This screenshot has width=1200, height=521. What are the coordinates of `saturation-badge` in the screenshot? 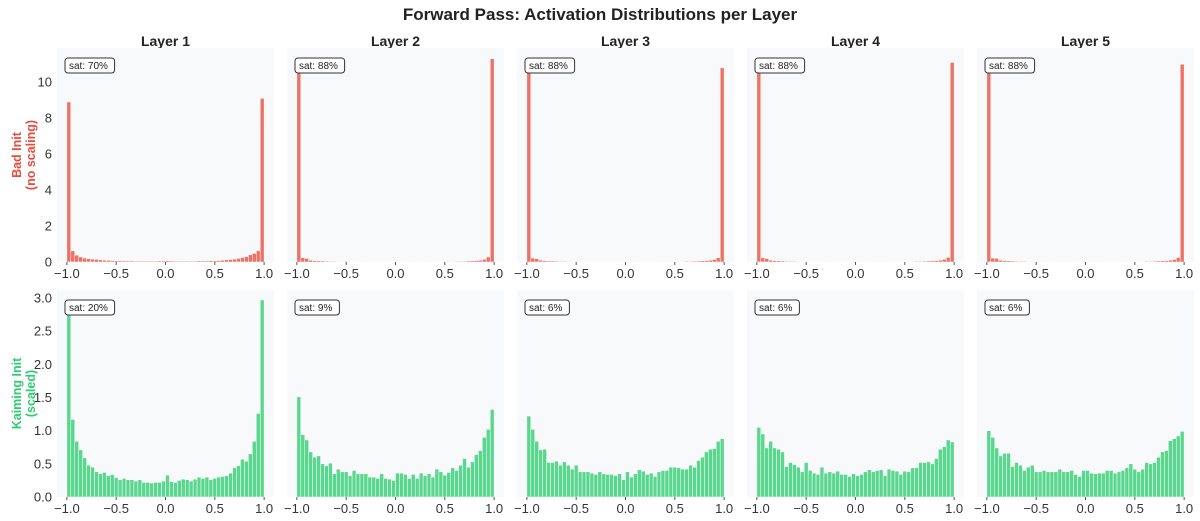 It's located at (317, 307).